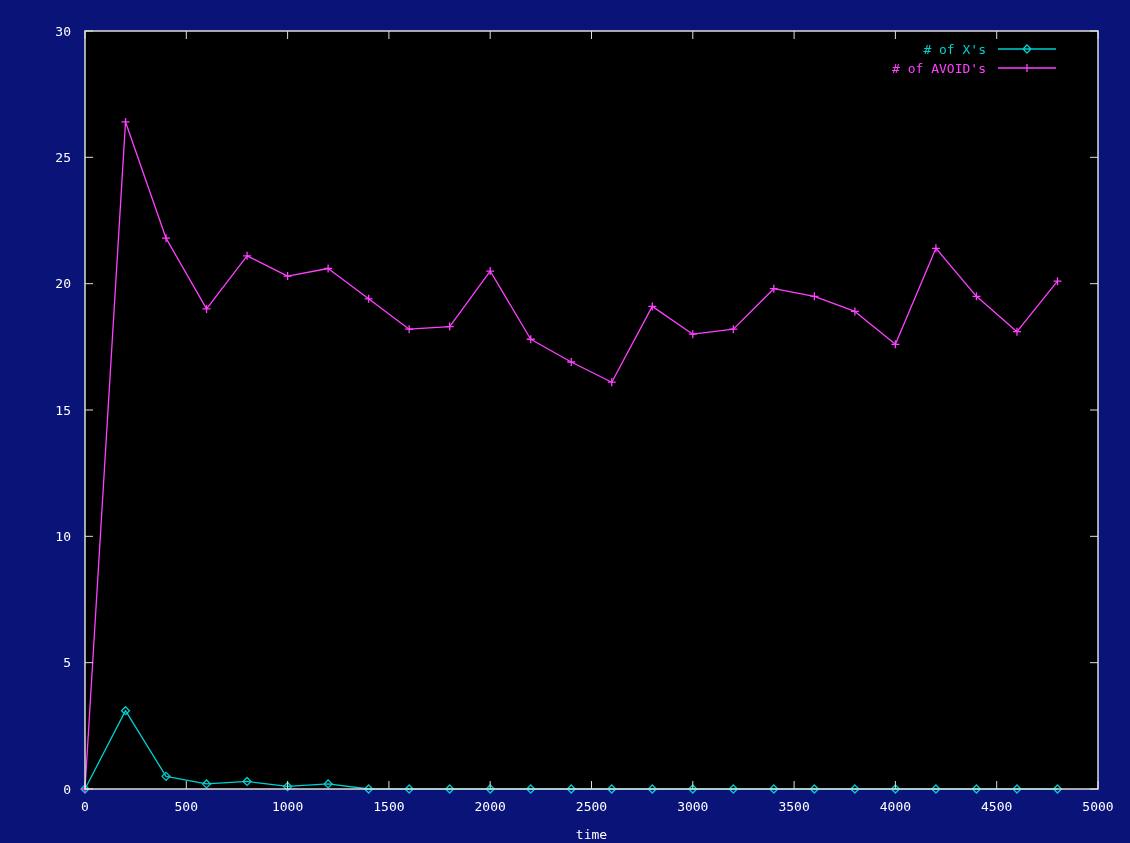 The width and height of the screenshot is (1130, 843). What do you see at coordinates (63, 31) in the screenshot?
I see `y-tick-label: 30` at bounding box center [63, 31].